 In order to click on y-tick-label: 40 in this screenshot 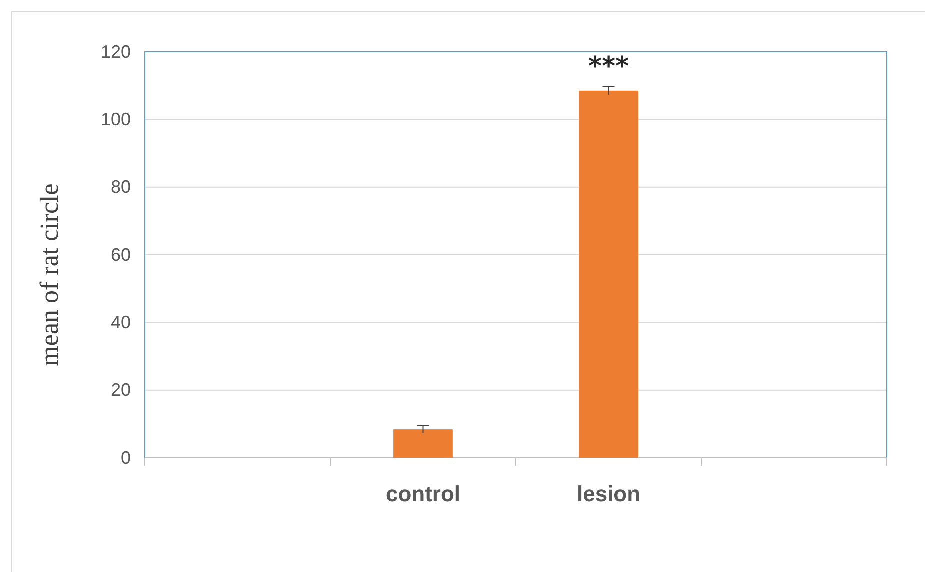, I will do `click(120, 322)`.